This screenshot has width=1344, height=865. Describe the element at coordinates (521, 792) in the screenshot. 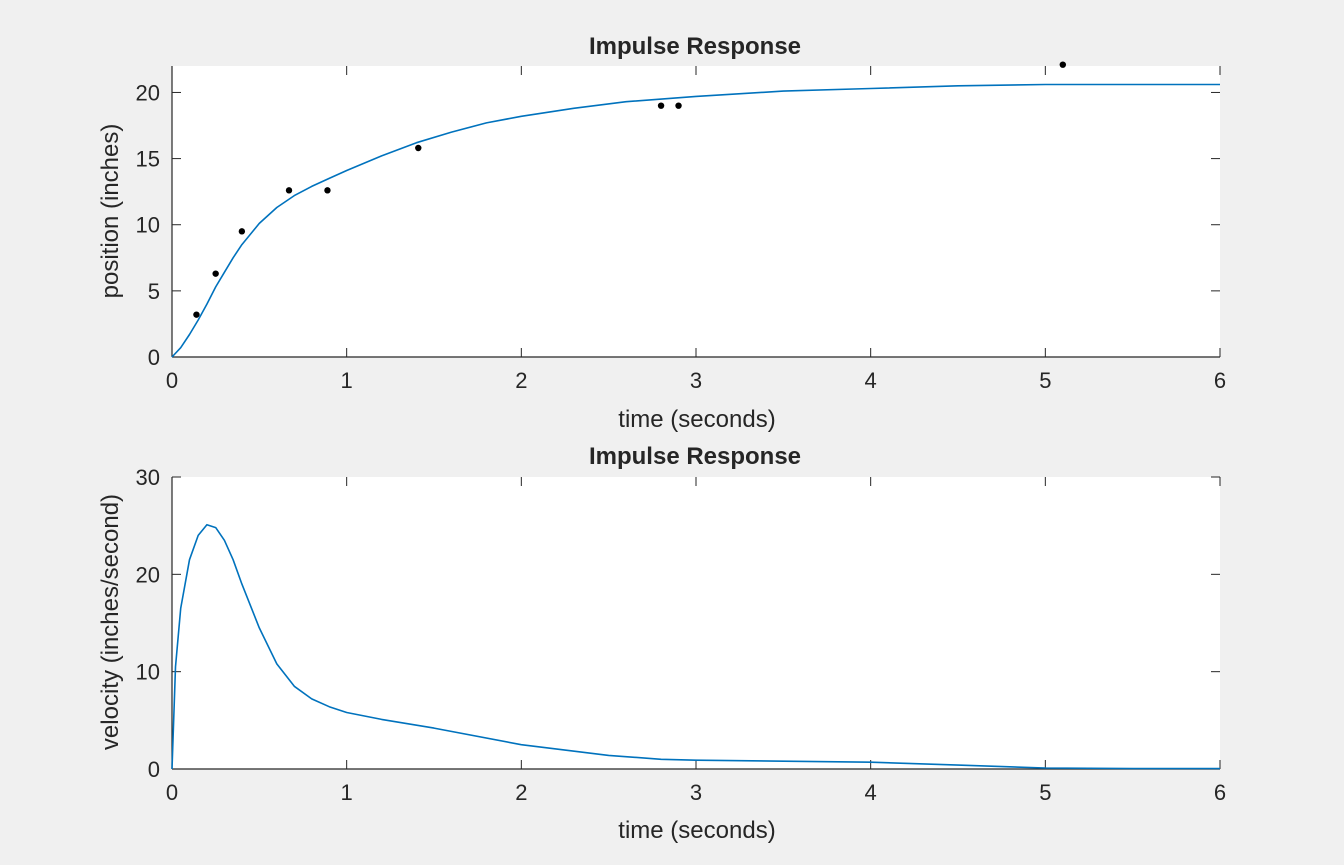

I see `velocity-x-tick-label: 2` at that location.